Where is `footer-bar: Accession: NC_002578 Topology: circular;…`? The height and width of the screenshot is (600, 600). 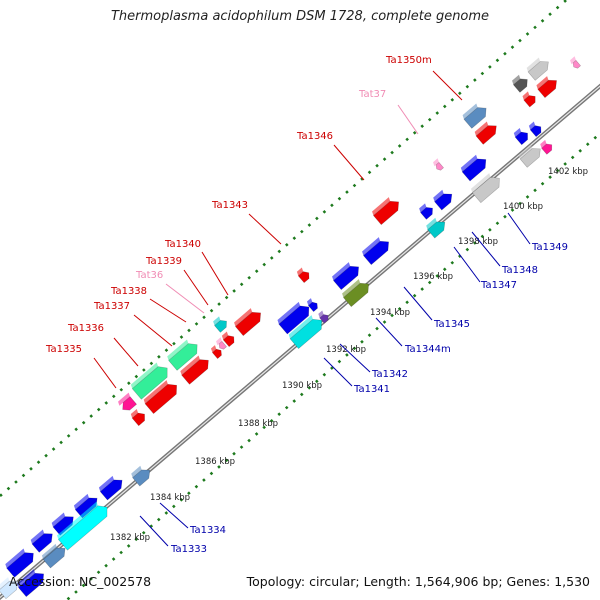
footer-bar: Accession: NC_002578 Topology: circular;… is located at coordinates (300, 583).